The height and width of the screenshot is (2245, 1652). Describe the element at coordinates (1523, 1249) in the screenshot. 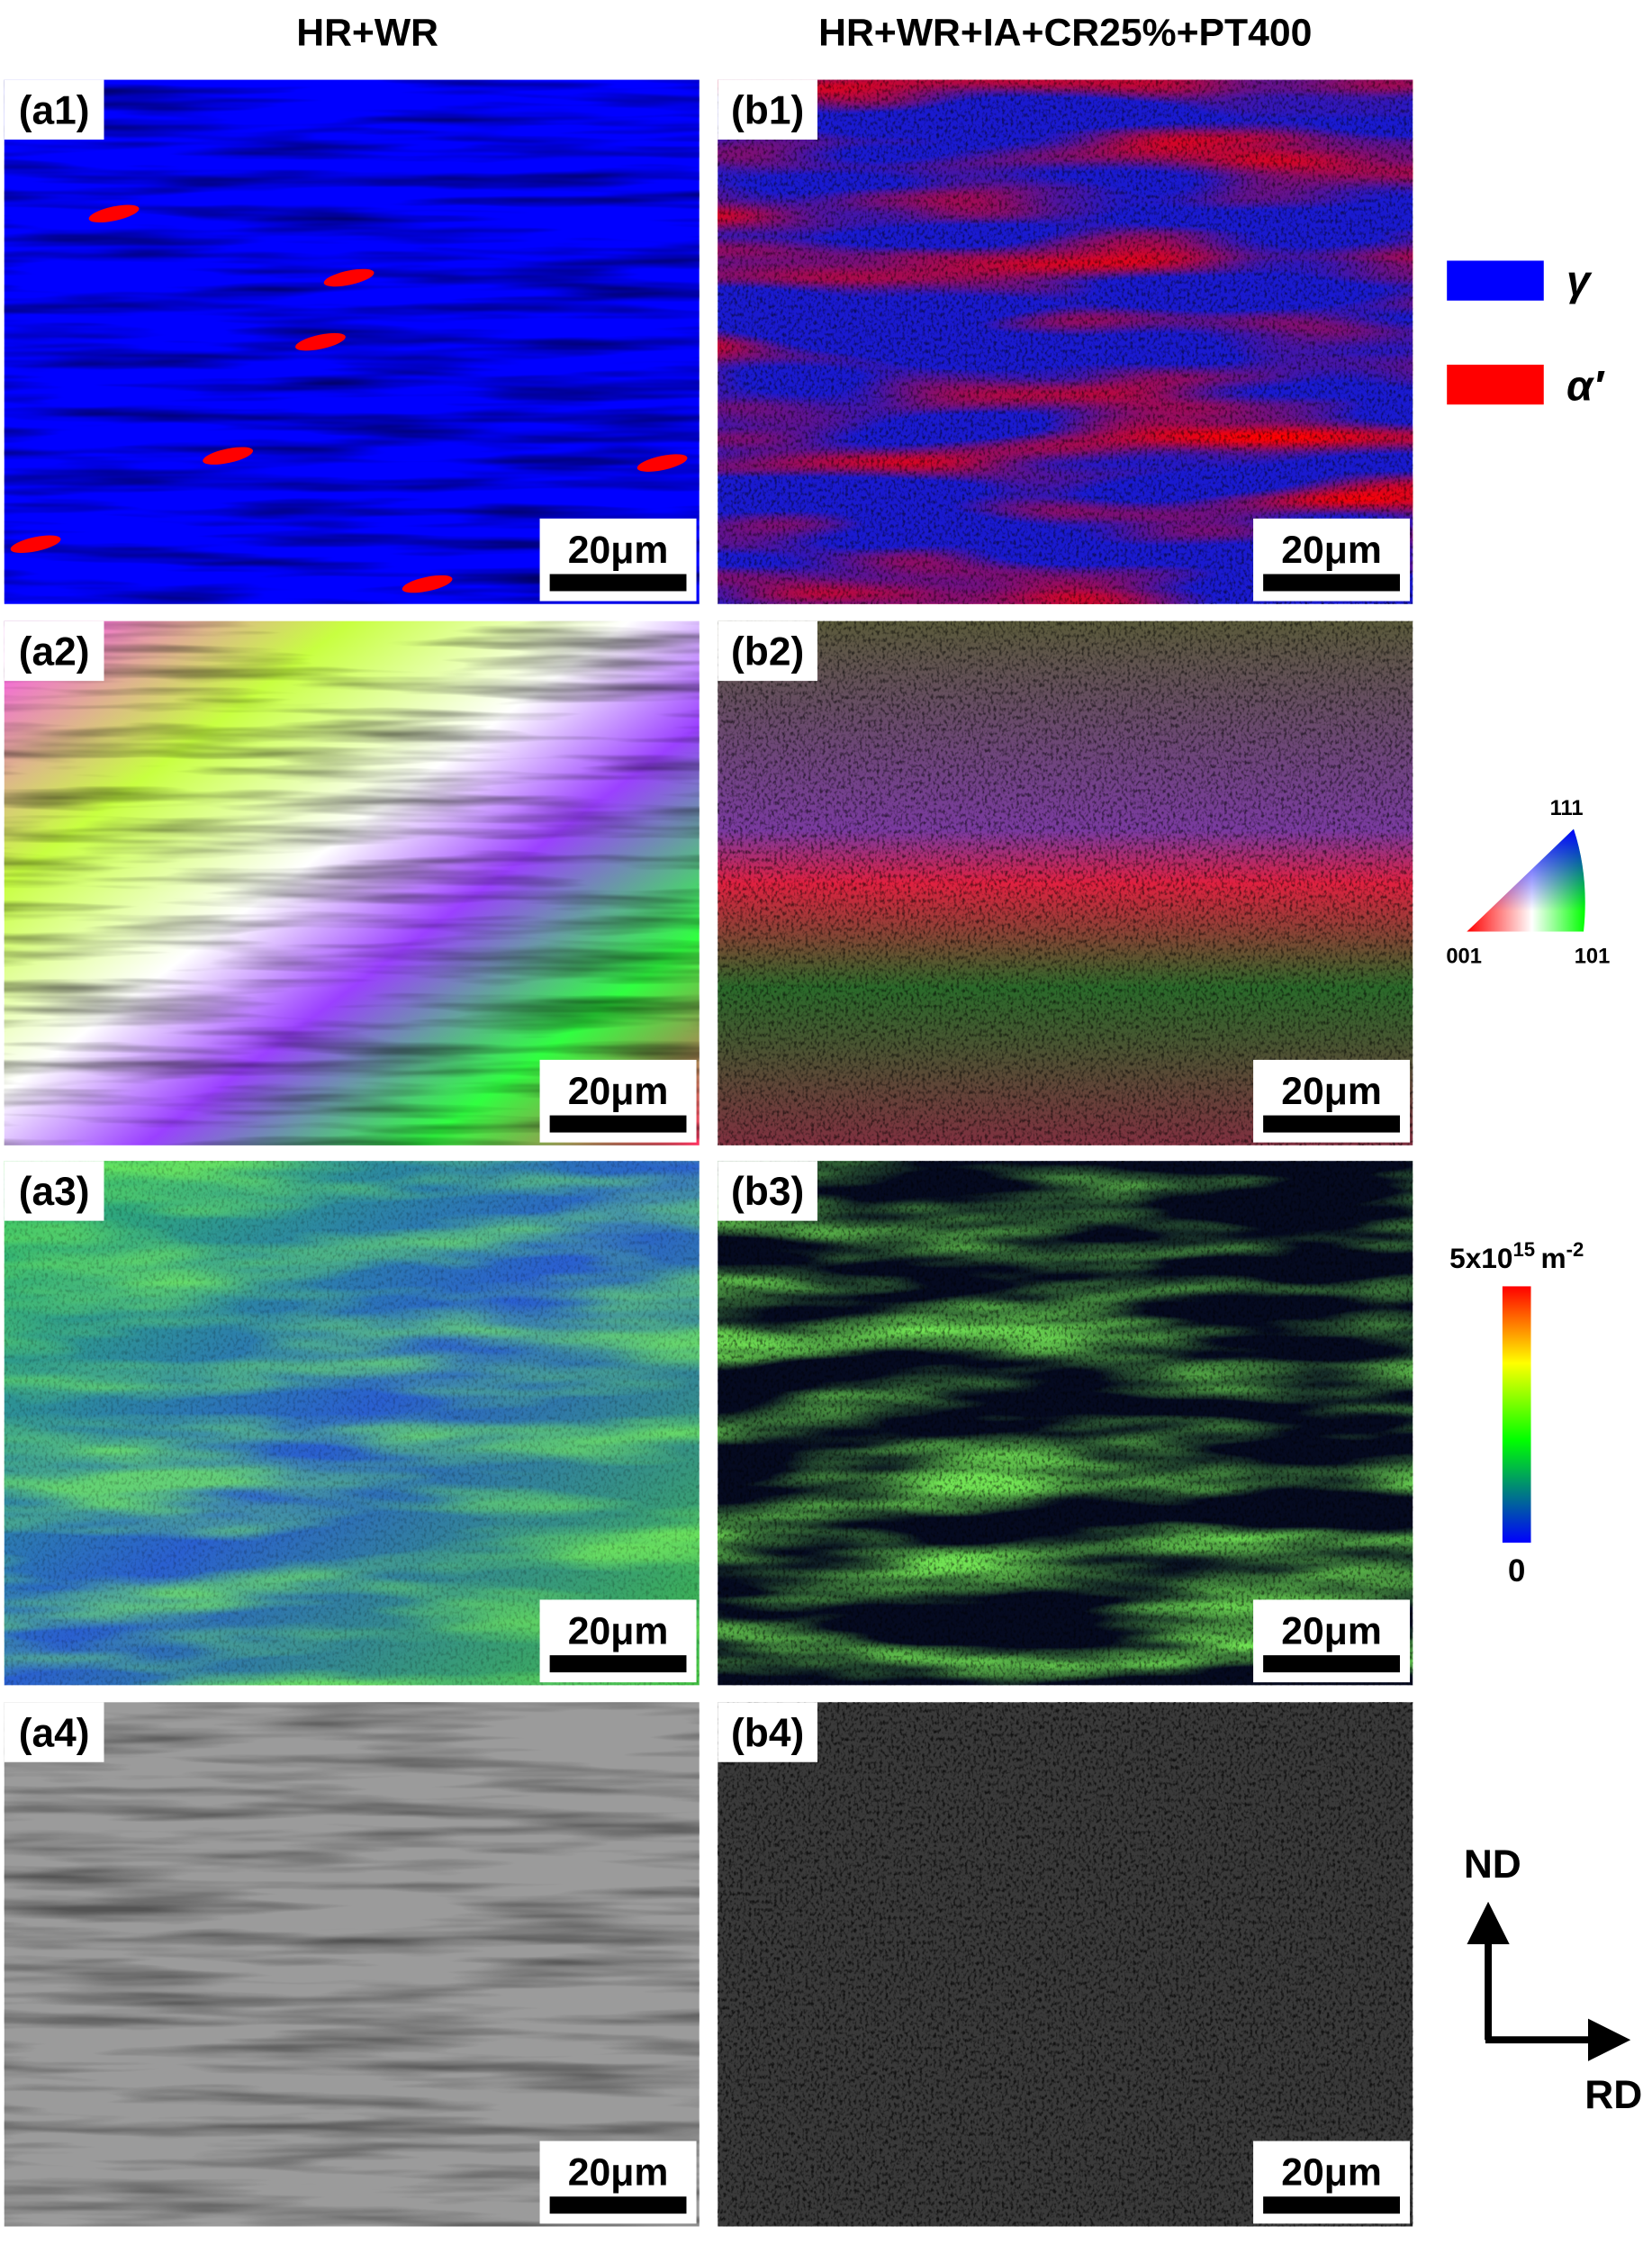

I see `colorbar-max-exp: 15` at that location.